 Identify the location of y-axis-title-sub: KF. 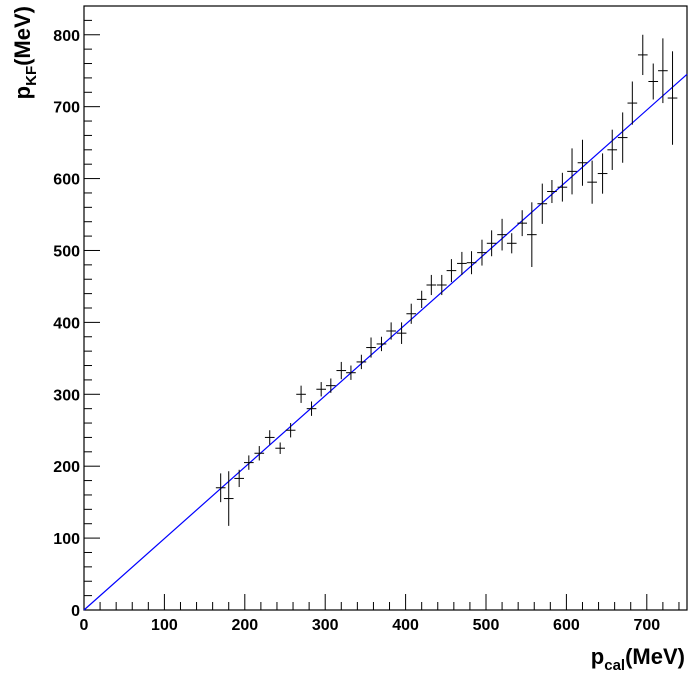
(31, 76).